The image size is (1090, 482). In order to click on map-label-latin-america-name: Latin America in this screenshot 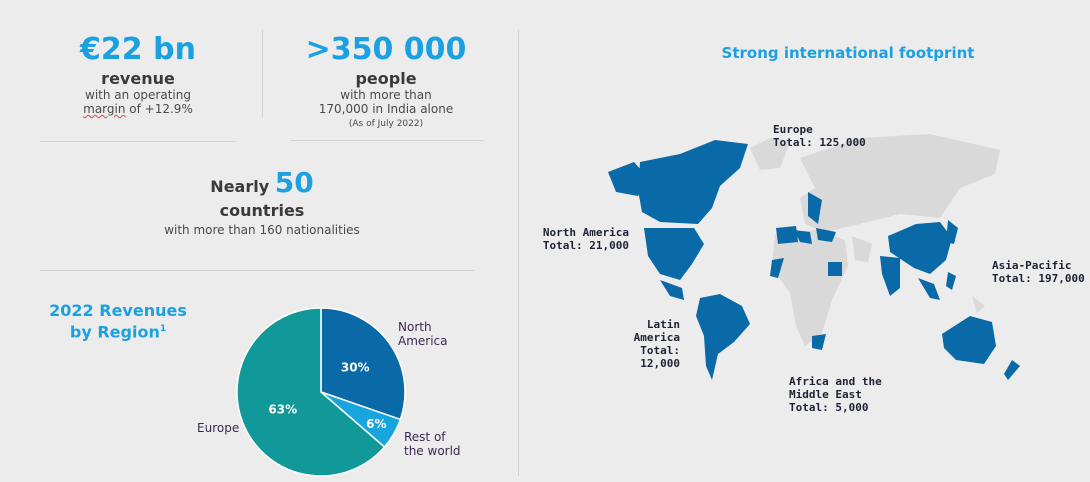, I will do `click(656, 331)`.